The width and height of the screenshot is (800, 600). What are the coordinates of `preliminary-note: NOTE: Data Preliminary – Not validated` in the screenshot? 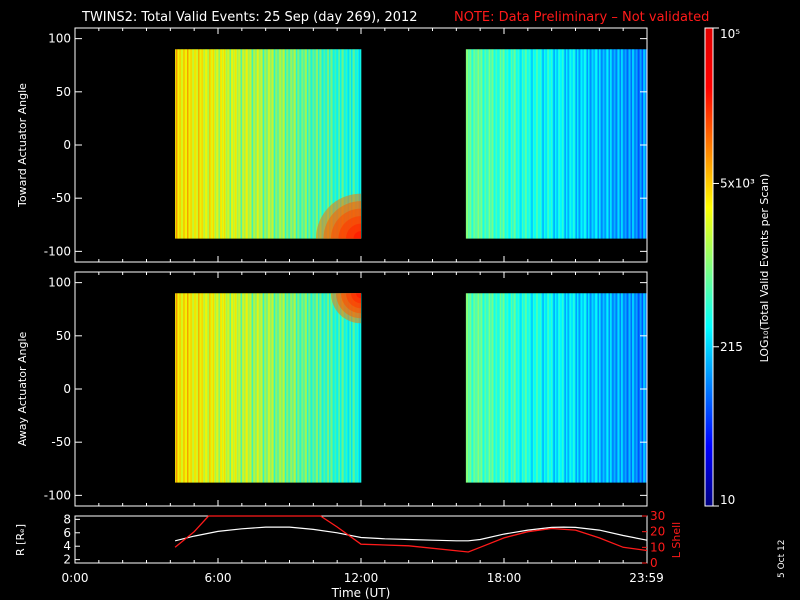 It's located at (581, 17).